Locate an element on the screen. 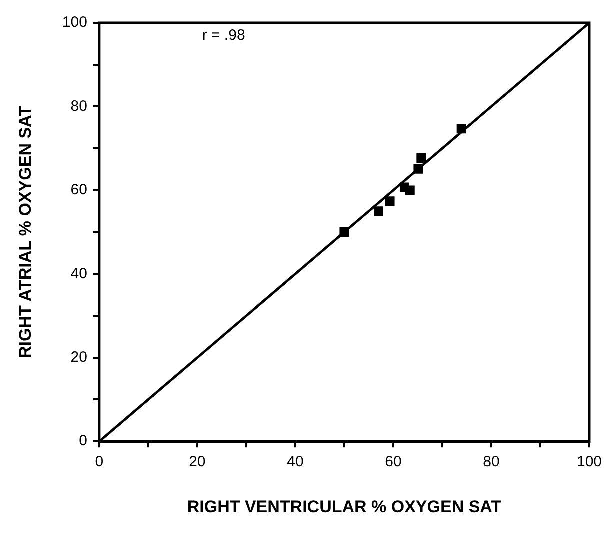  x-tick-label: 80 is located at coordinates (491, 462).